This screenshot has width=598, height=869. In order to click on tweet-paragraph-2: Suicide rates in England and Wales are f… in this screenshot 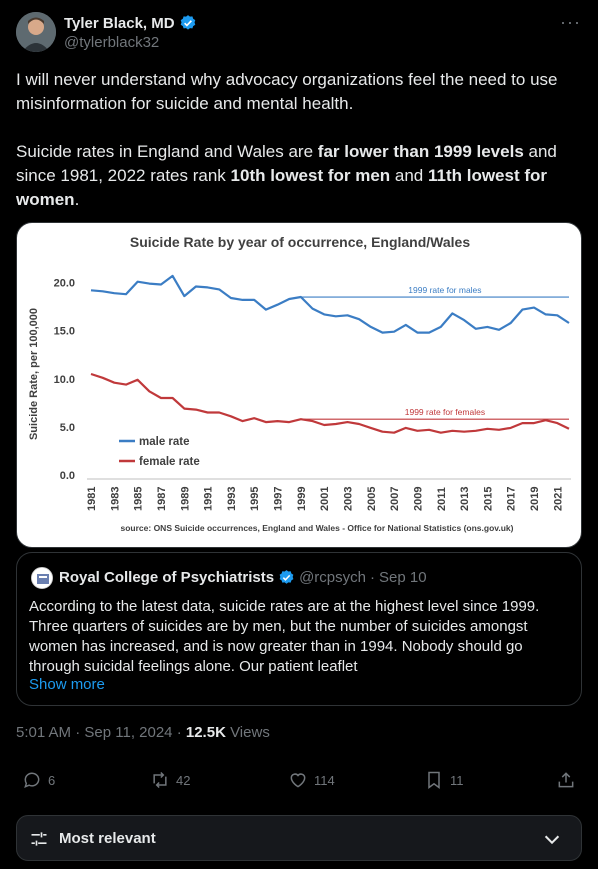, I will do `click(286, 175)`.